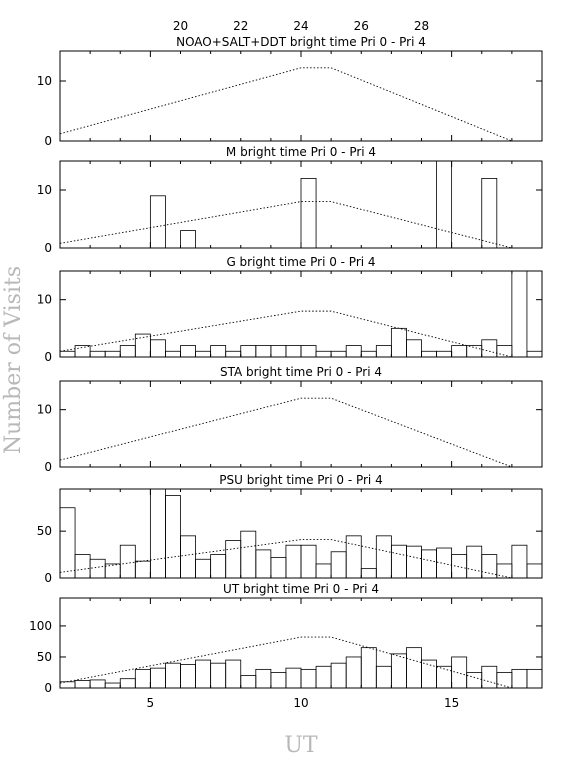 The width and height of the screenshot is (572, 762). Describe the element at coordinates (180, 26) in the screenshot. I see `top-tick-label: 20` at that location.